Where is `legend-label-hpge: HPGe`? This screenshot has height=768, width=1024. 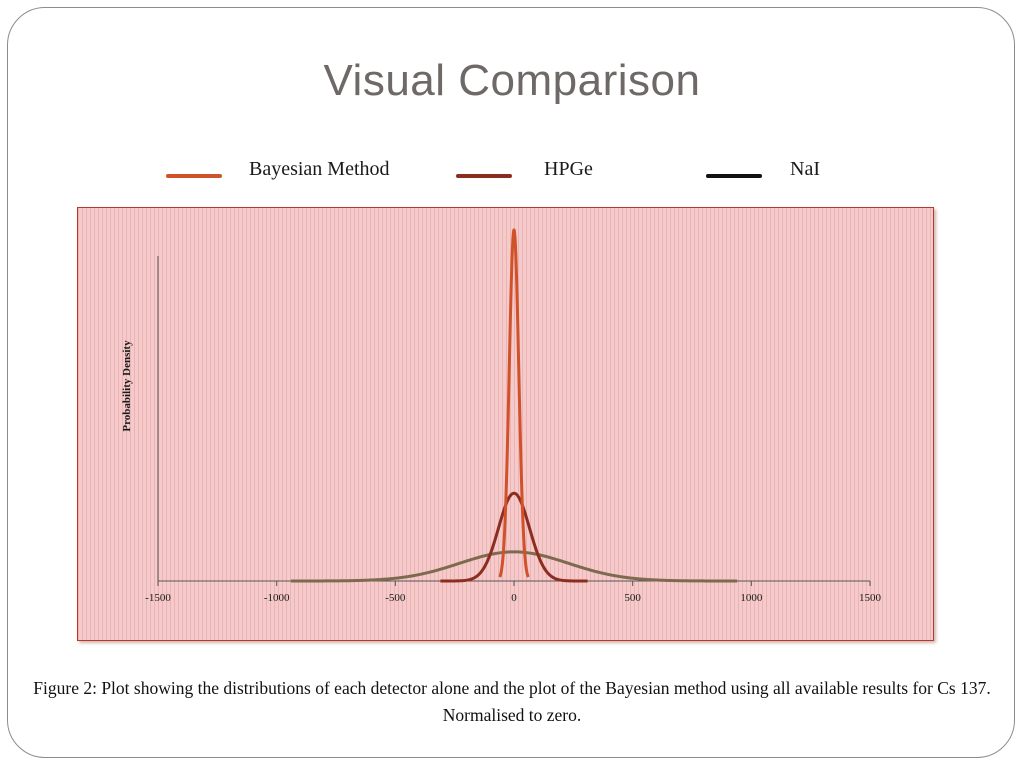 legend-label-hpge: HPGe is located at coordinates (568, 169).